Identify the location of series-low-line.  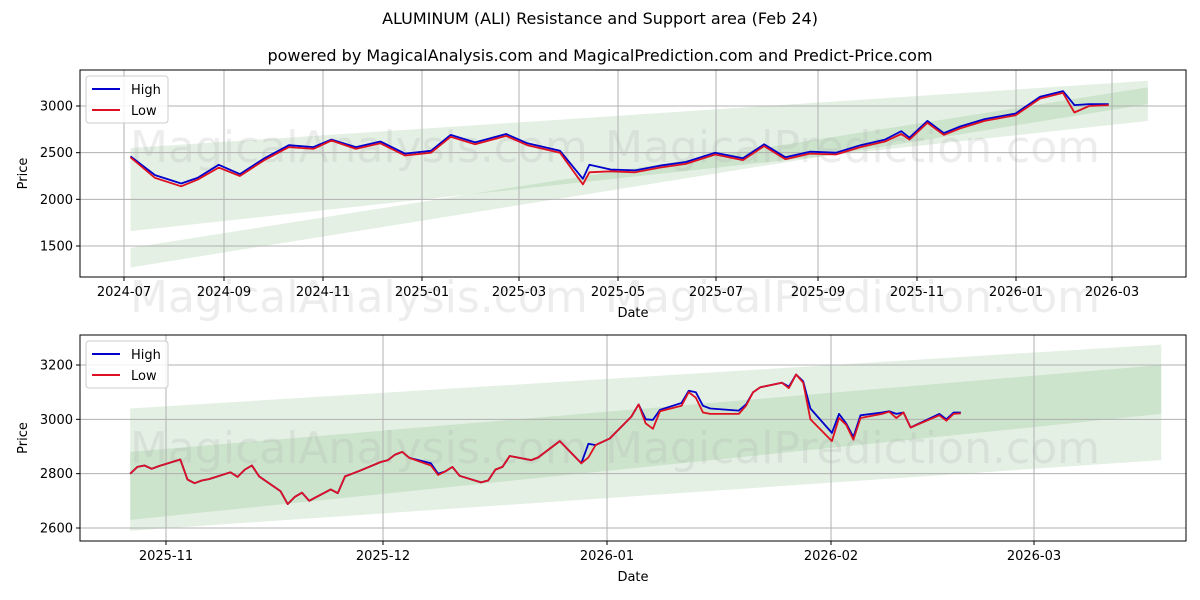
(619, 140).